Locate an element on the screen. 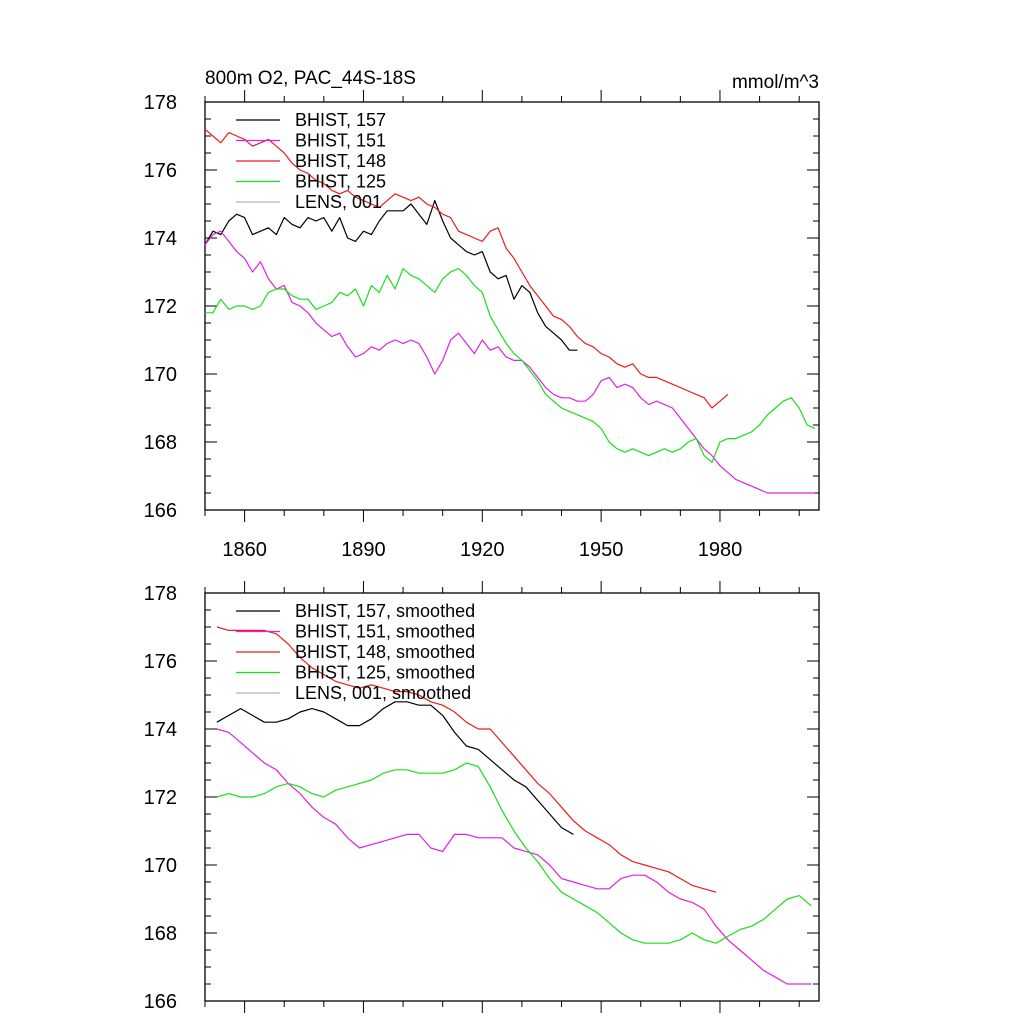 Image resolution: width=1024 pixels, height=1024 pixels. legend-label: BHIST, 125, smoothed is located at coordinates (385, 673).